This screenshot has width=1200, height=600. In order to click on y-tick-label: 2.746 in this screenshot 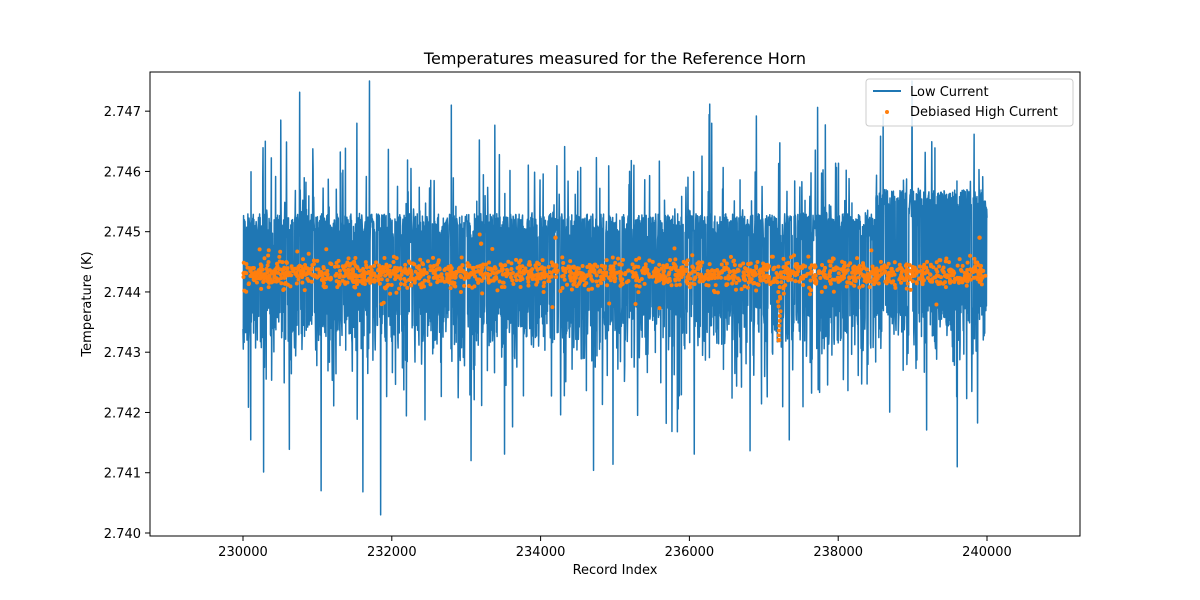, I will do `click(122, 172)`.